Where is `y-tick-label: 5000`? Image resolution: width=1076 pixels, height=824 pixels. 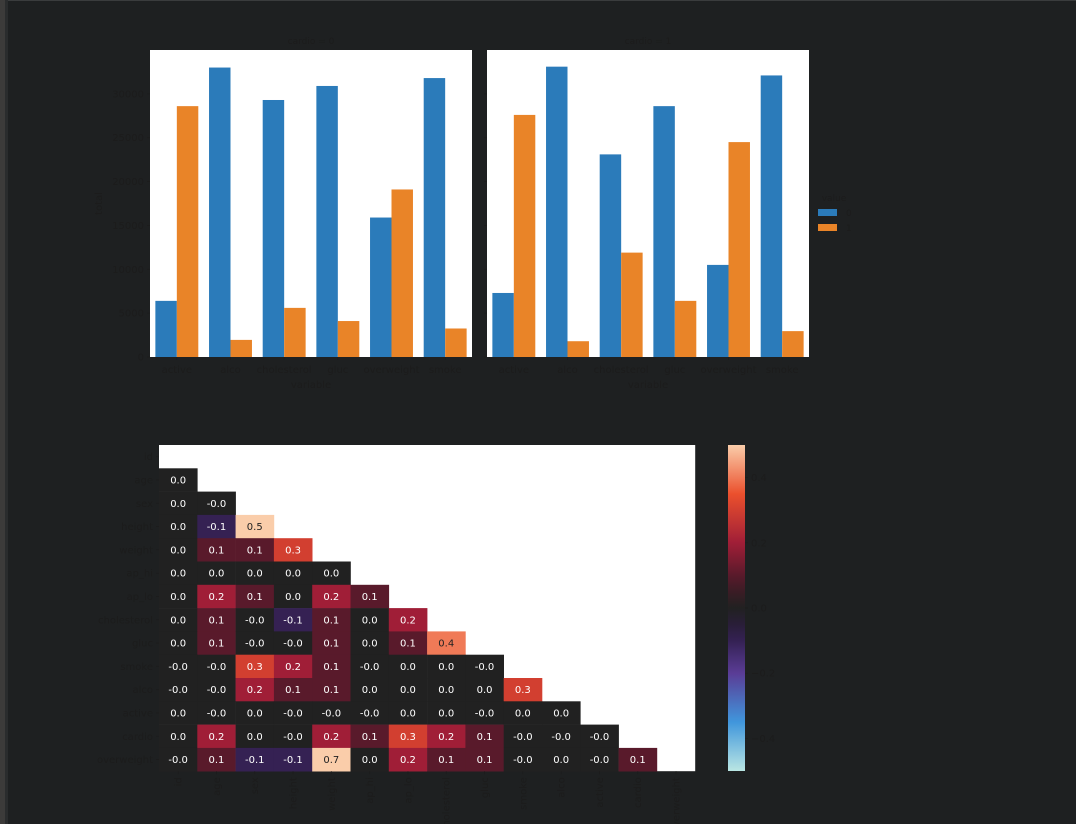 y-tick-label: 5000 is located at coordinates (131, 314).